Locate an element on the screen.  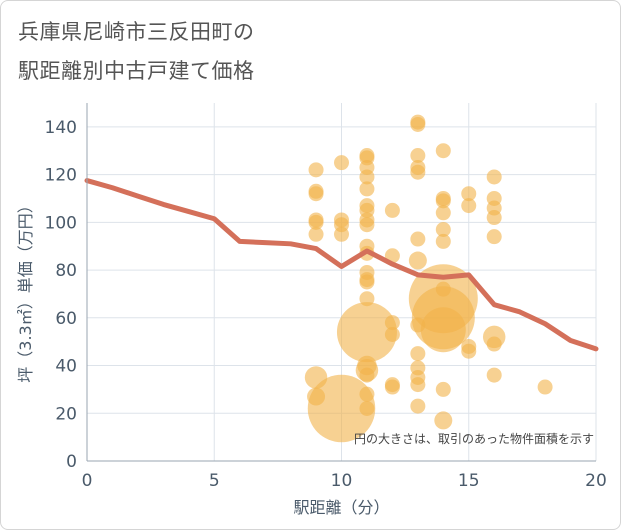
y-tick-label-1: 20 is located at coordinates (66, 414).